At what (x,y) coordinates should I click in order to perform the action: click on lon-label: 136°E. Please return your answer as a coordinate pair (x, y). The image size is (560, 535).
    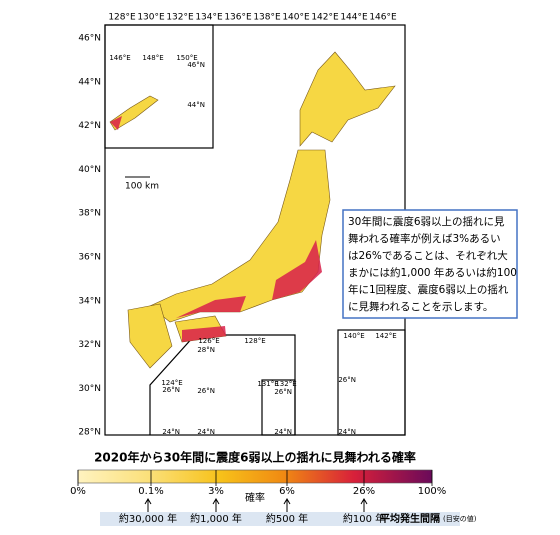
    Looking at the image, I should click on (238, 18).